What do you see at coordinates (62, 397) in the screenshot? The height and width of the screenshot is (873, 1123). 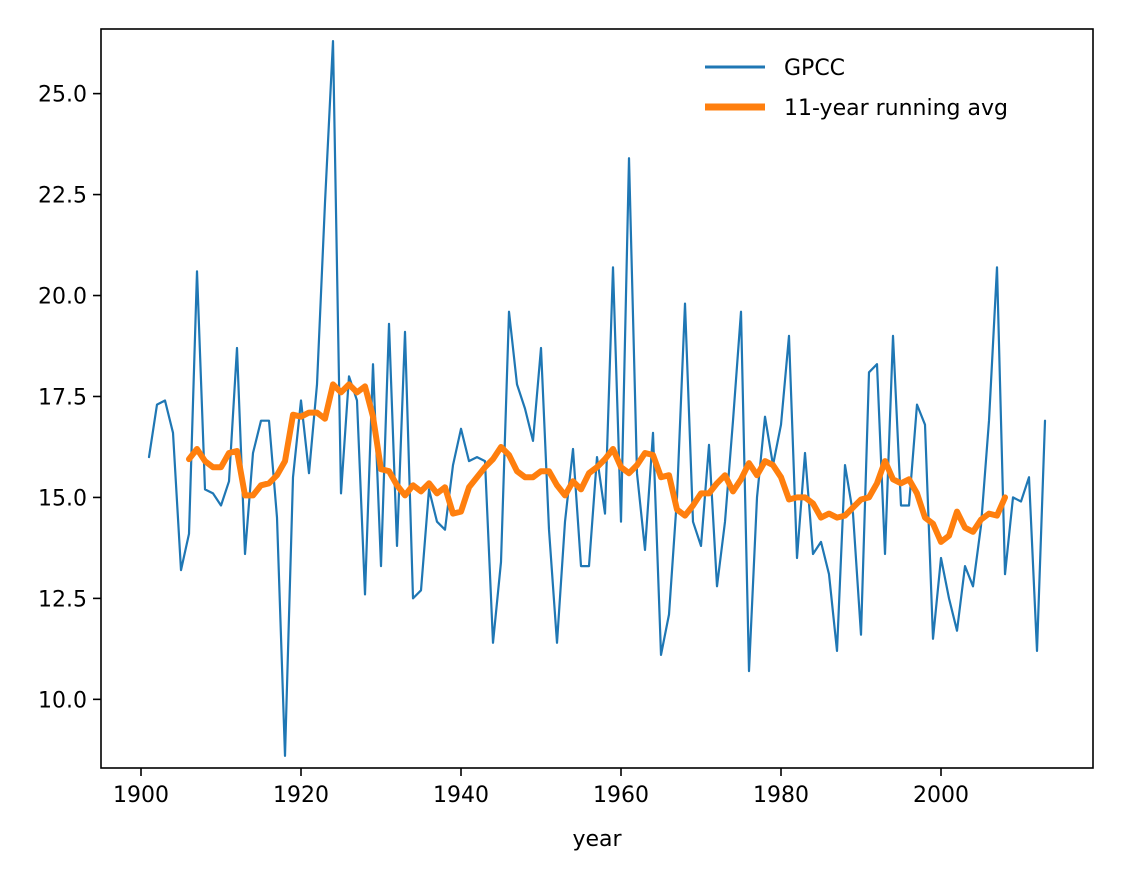 I see `y-tick-label: 17.5` at bounding box center [62, 397].